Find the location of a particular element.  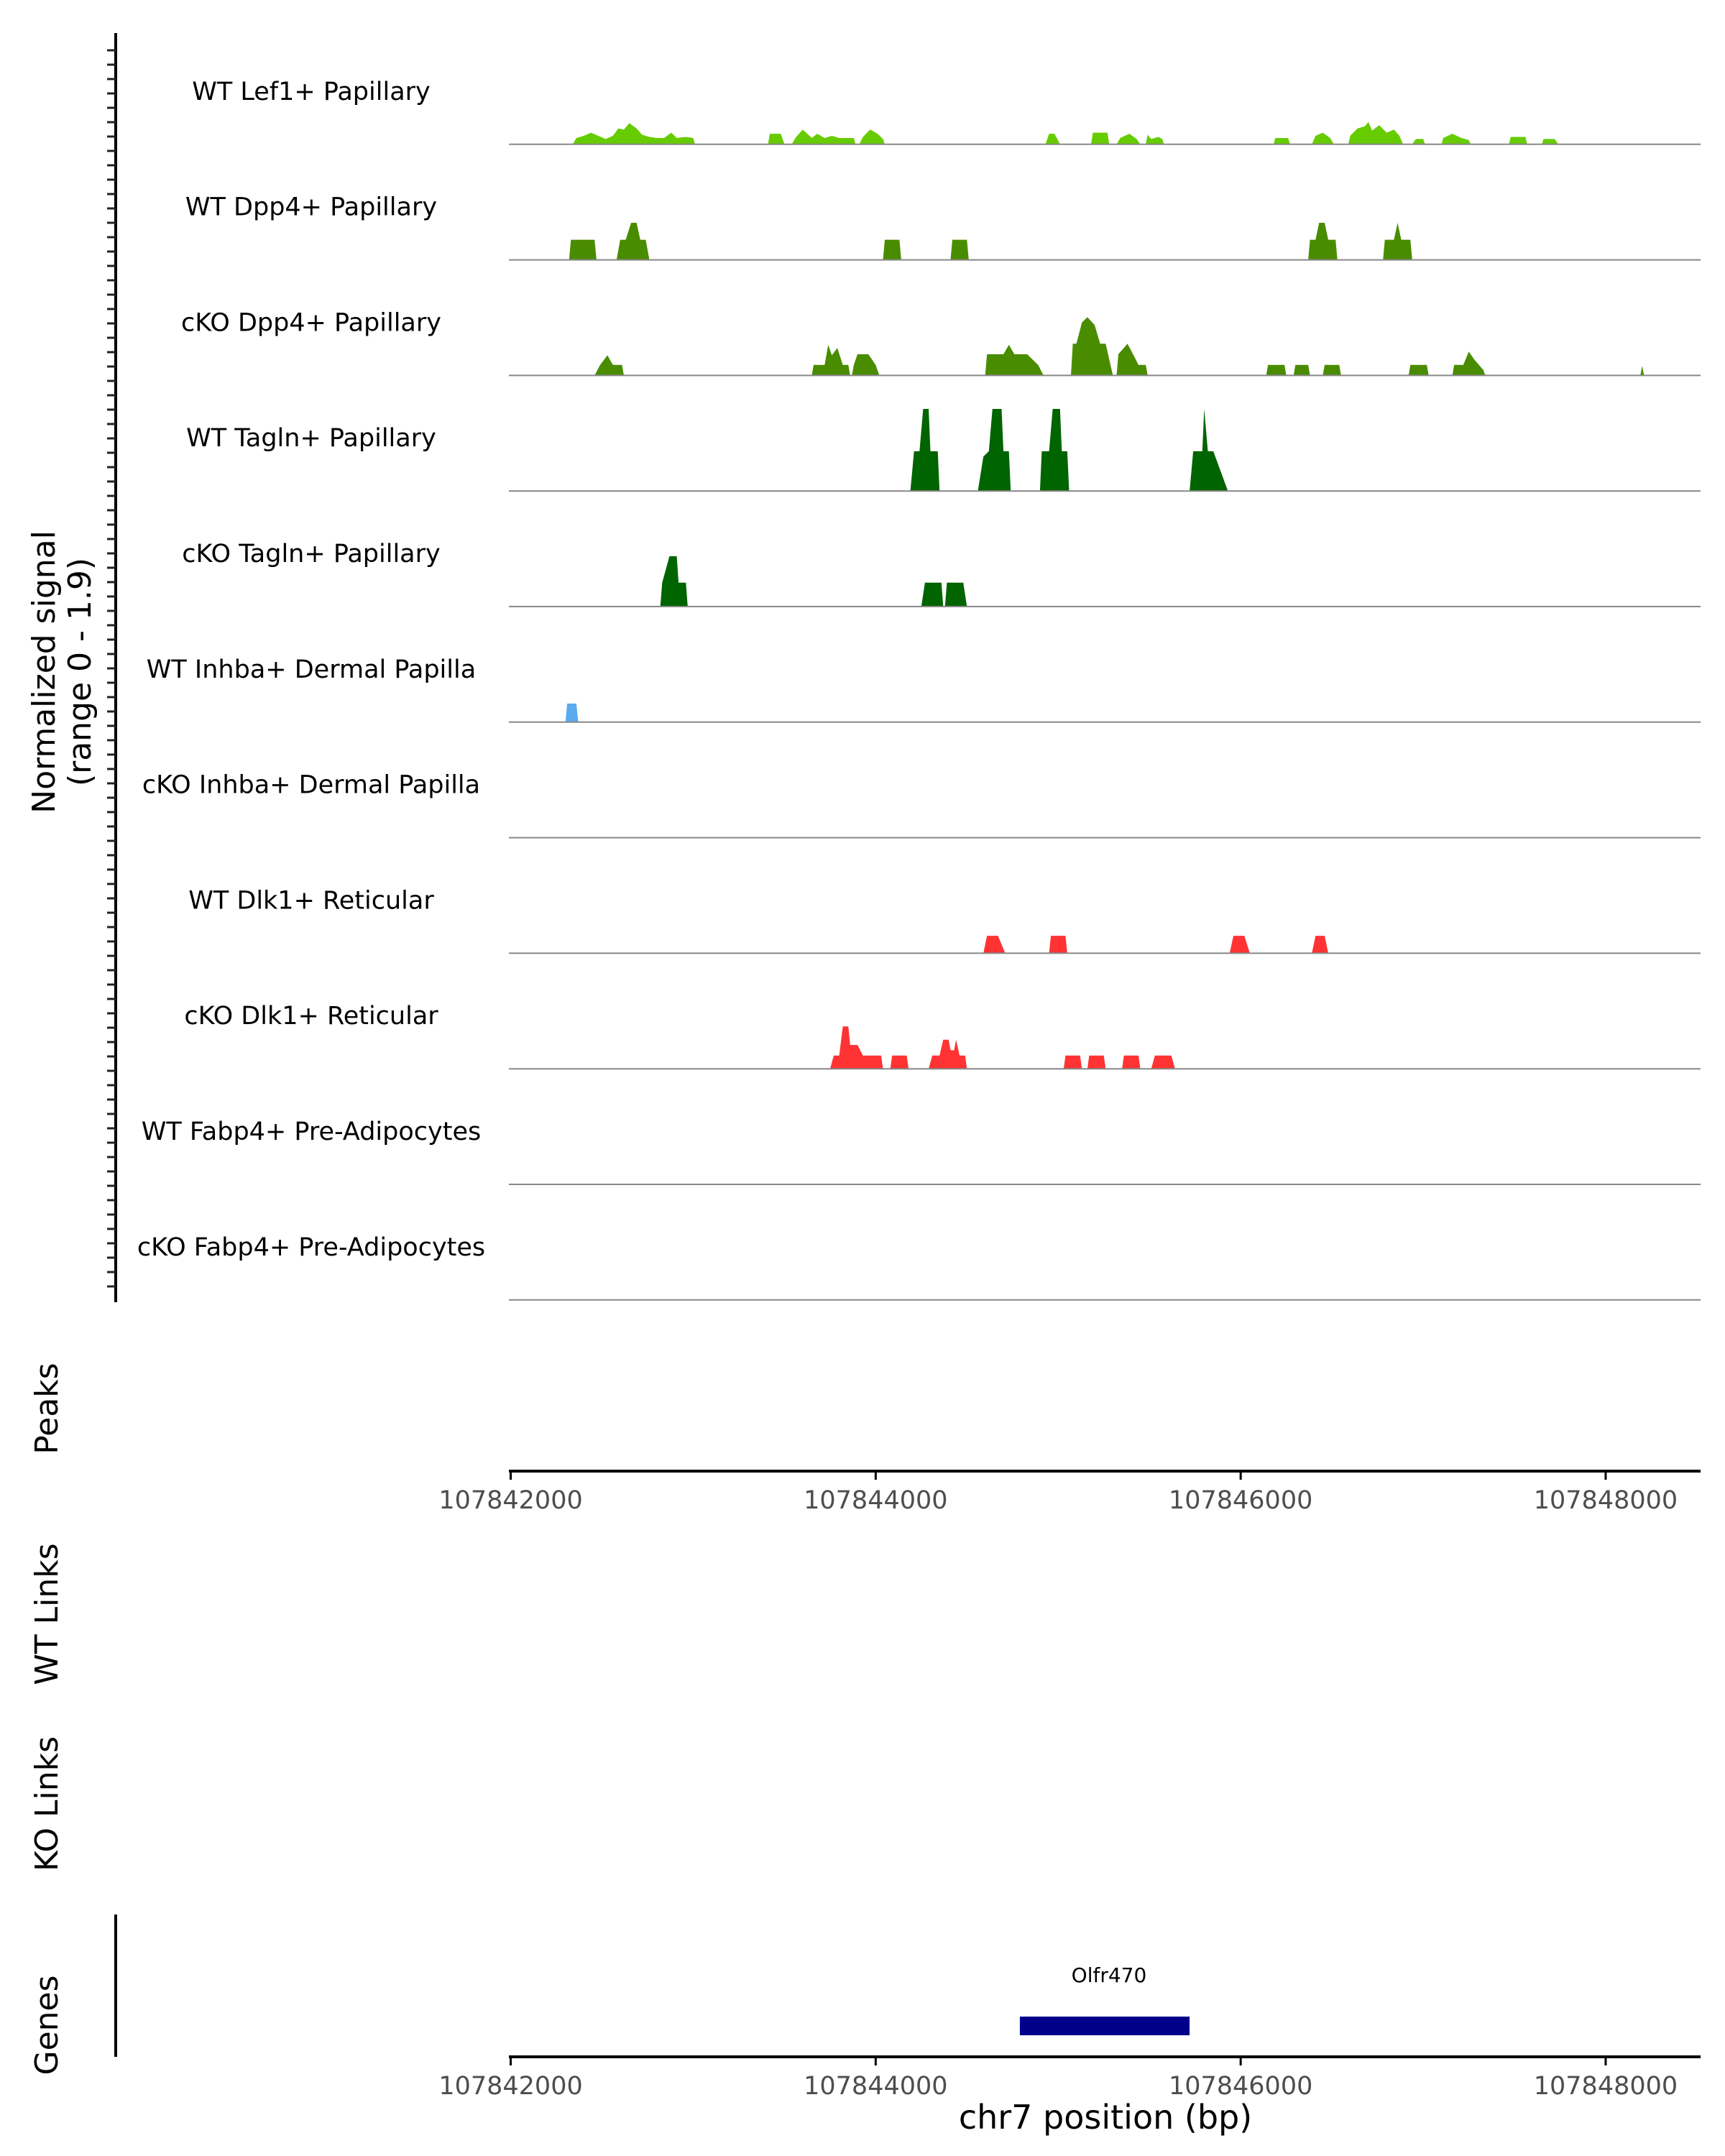

track-5: WT Inhba+ Dermal Papilla is located at coordinates (924, 689).